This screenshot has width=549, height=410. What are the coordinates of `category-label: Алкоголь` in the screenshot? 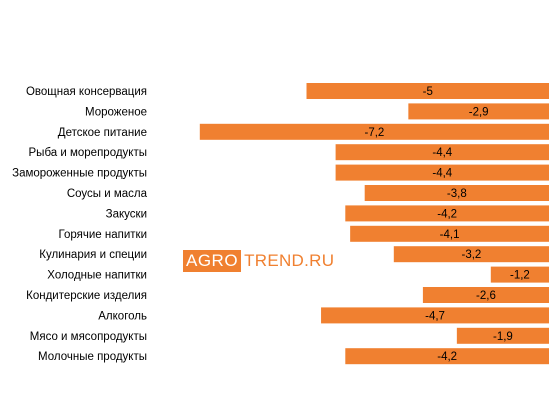 It's located at (122, 316).